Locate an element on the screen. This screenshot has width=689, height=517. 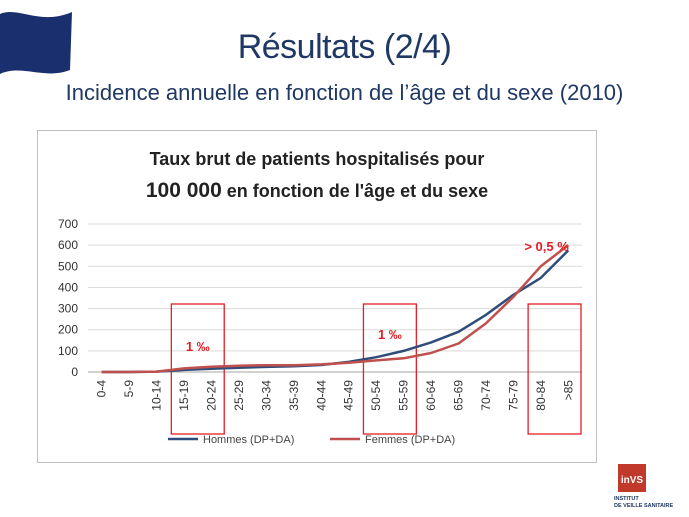
x-tick-label: 70-74 is located at coordinates (486, 395).